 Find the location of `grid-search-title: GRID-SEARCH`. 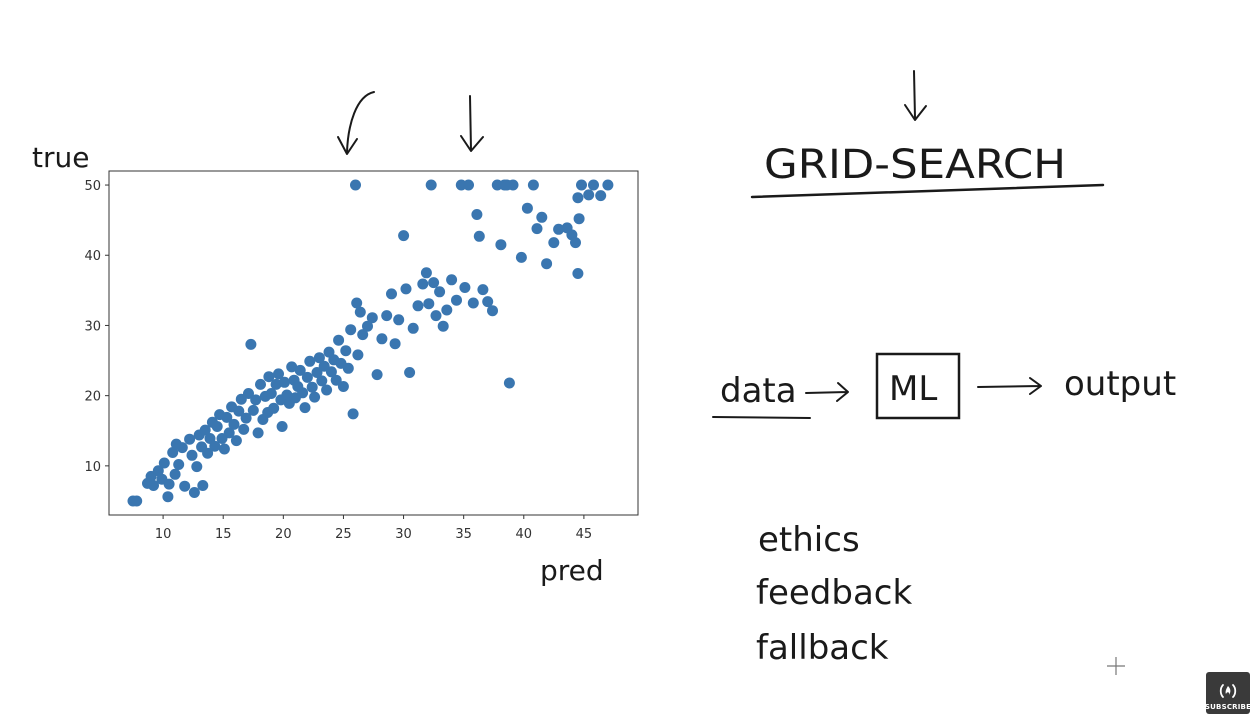

grid-search-title: GRID-SEARCH is located at coordinates (915, 165).